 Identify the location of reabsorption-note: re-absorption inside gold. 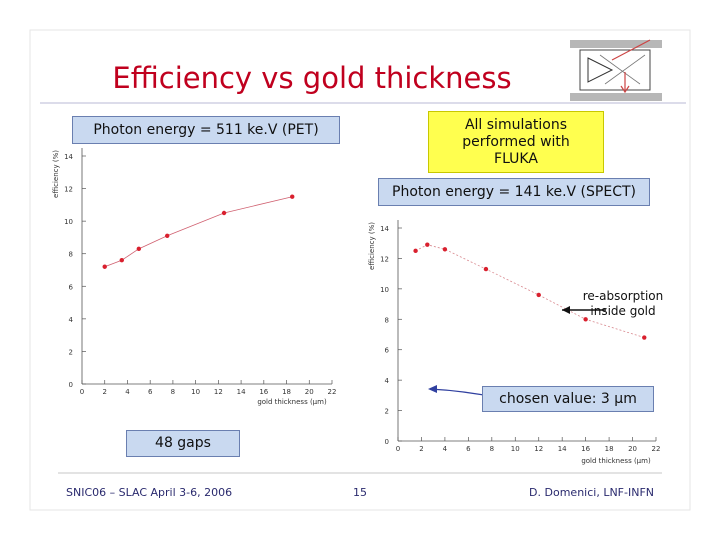
(623, 303).